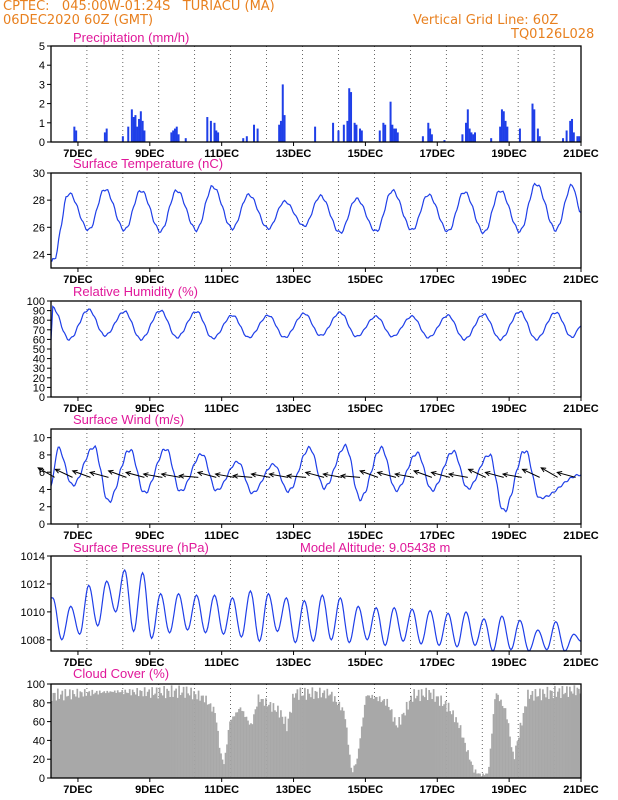 Image resolution: width=618 pixels, height=800 pixels. What do you see at coordinates (149, 280) in the screenshot?
I see `temperature-xtick-label: 9DEC` at bounding box center [149, 280].